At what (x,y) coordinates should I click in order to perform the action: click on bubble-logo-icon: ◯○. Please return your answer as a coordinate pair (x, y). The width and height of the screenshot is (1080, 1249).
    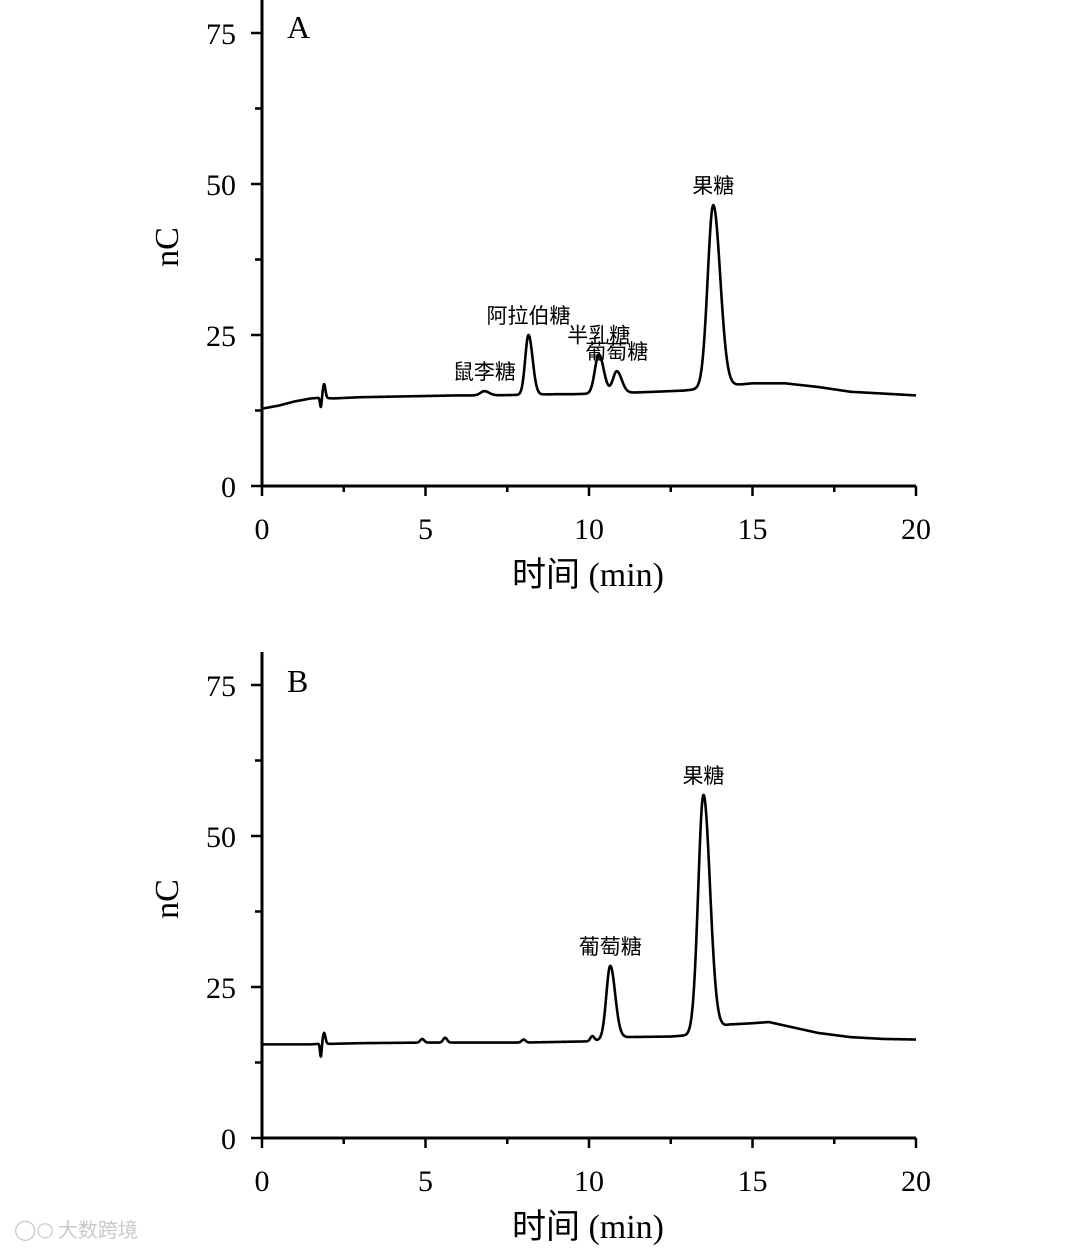
    Looking at the image, I should click on (34, 1228).